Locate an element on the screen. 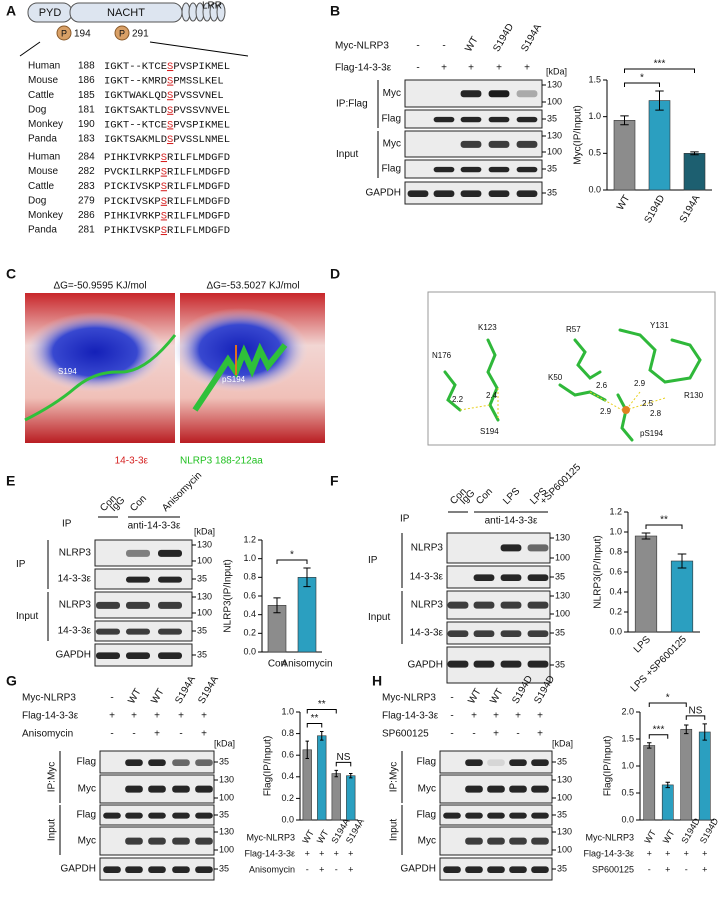 The image size is (722, 900). sequence-part: IGKT--KMRD is located at coordinates (135, 81).